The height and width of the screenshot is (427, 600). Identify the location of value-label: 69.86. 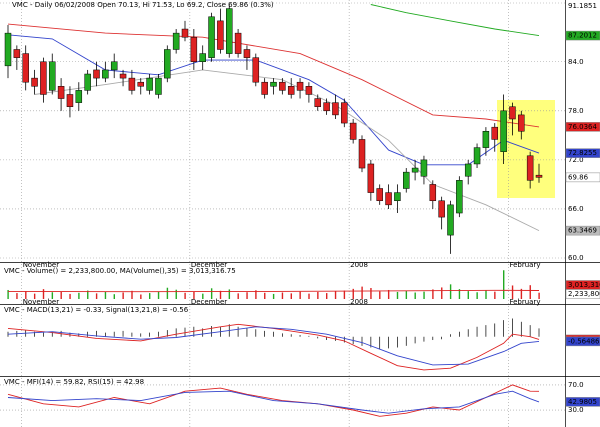
(578, 177).